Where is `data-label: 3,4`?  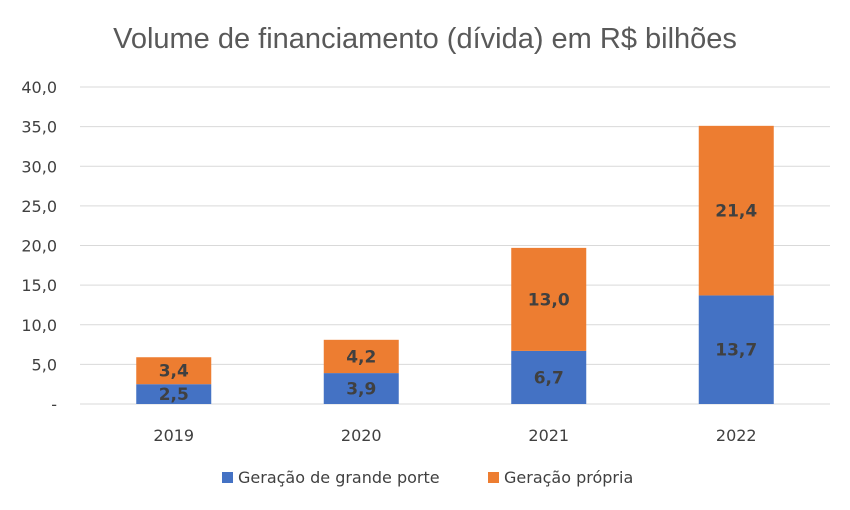 data-label: 3,4 is located at coordinates (174, 372).